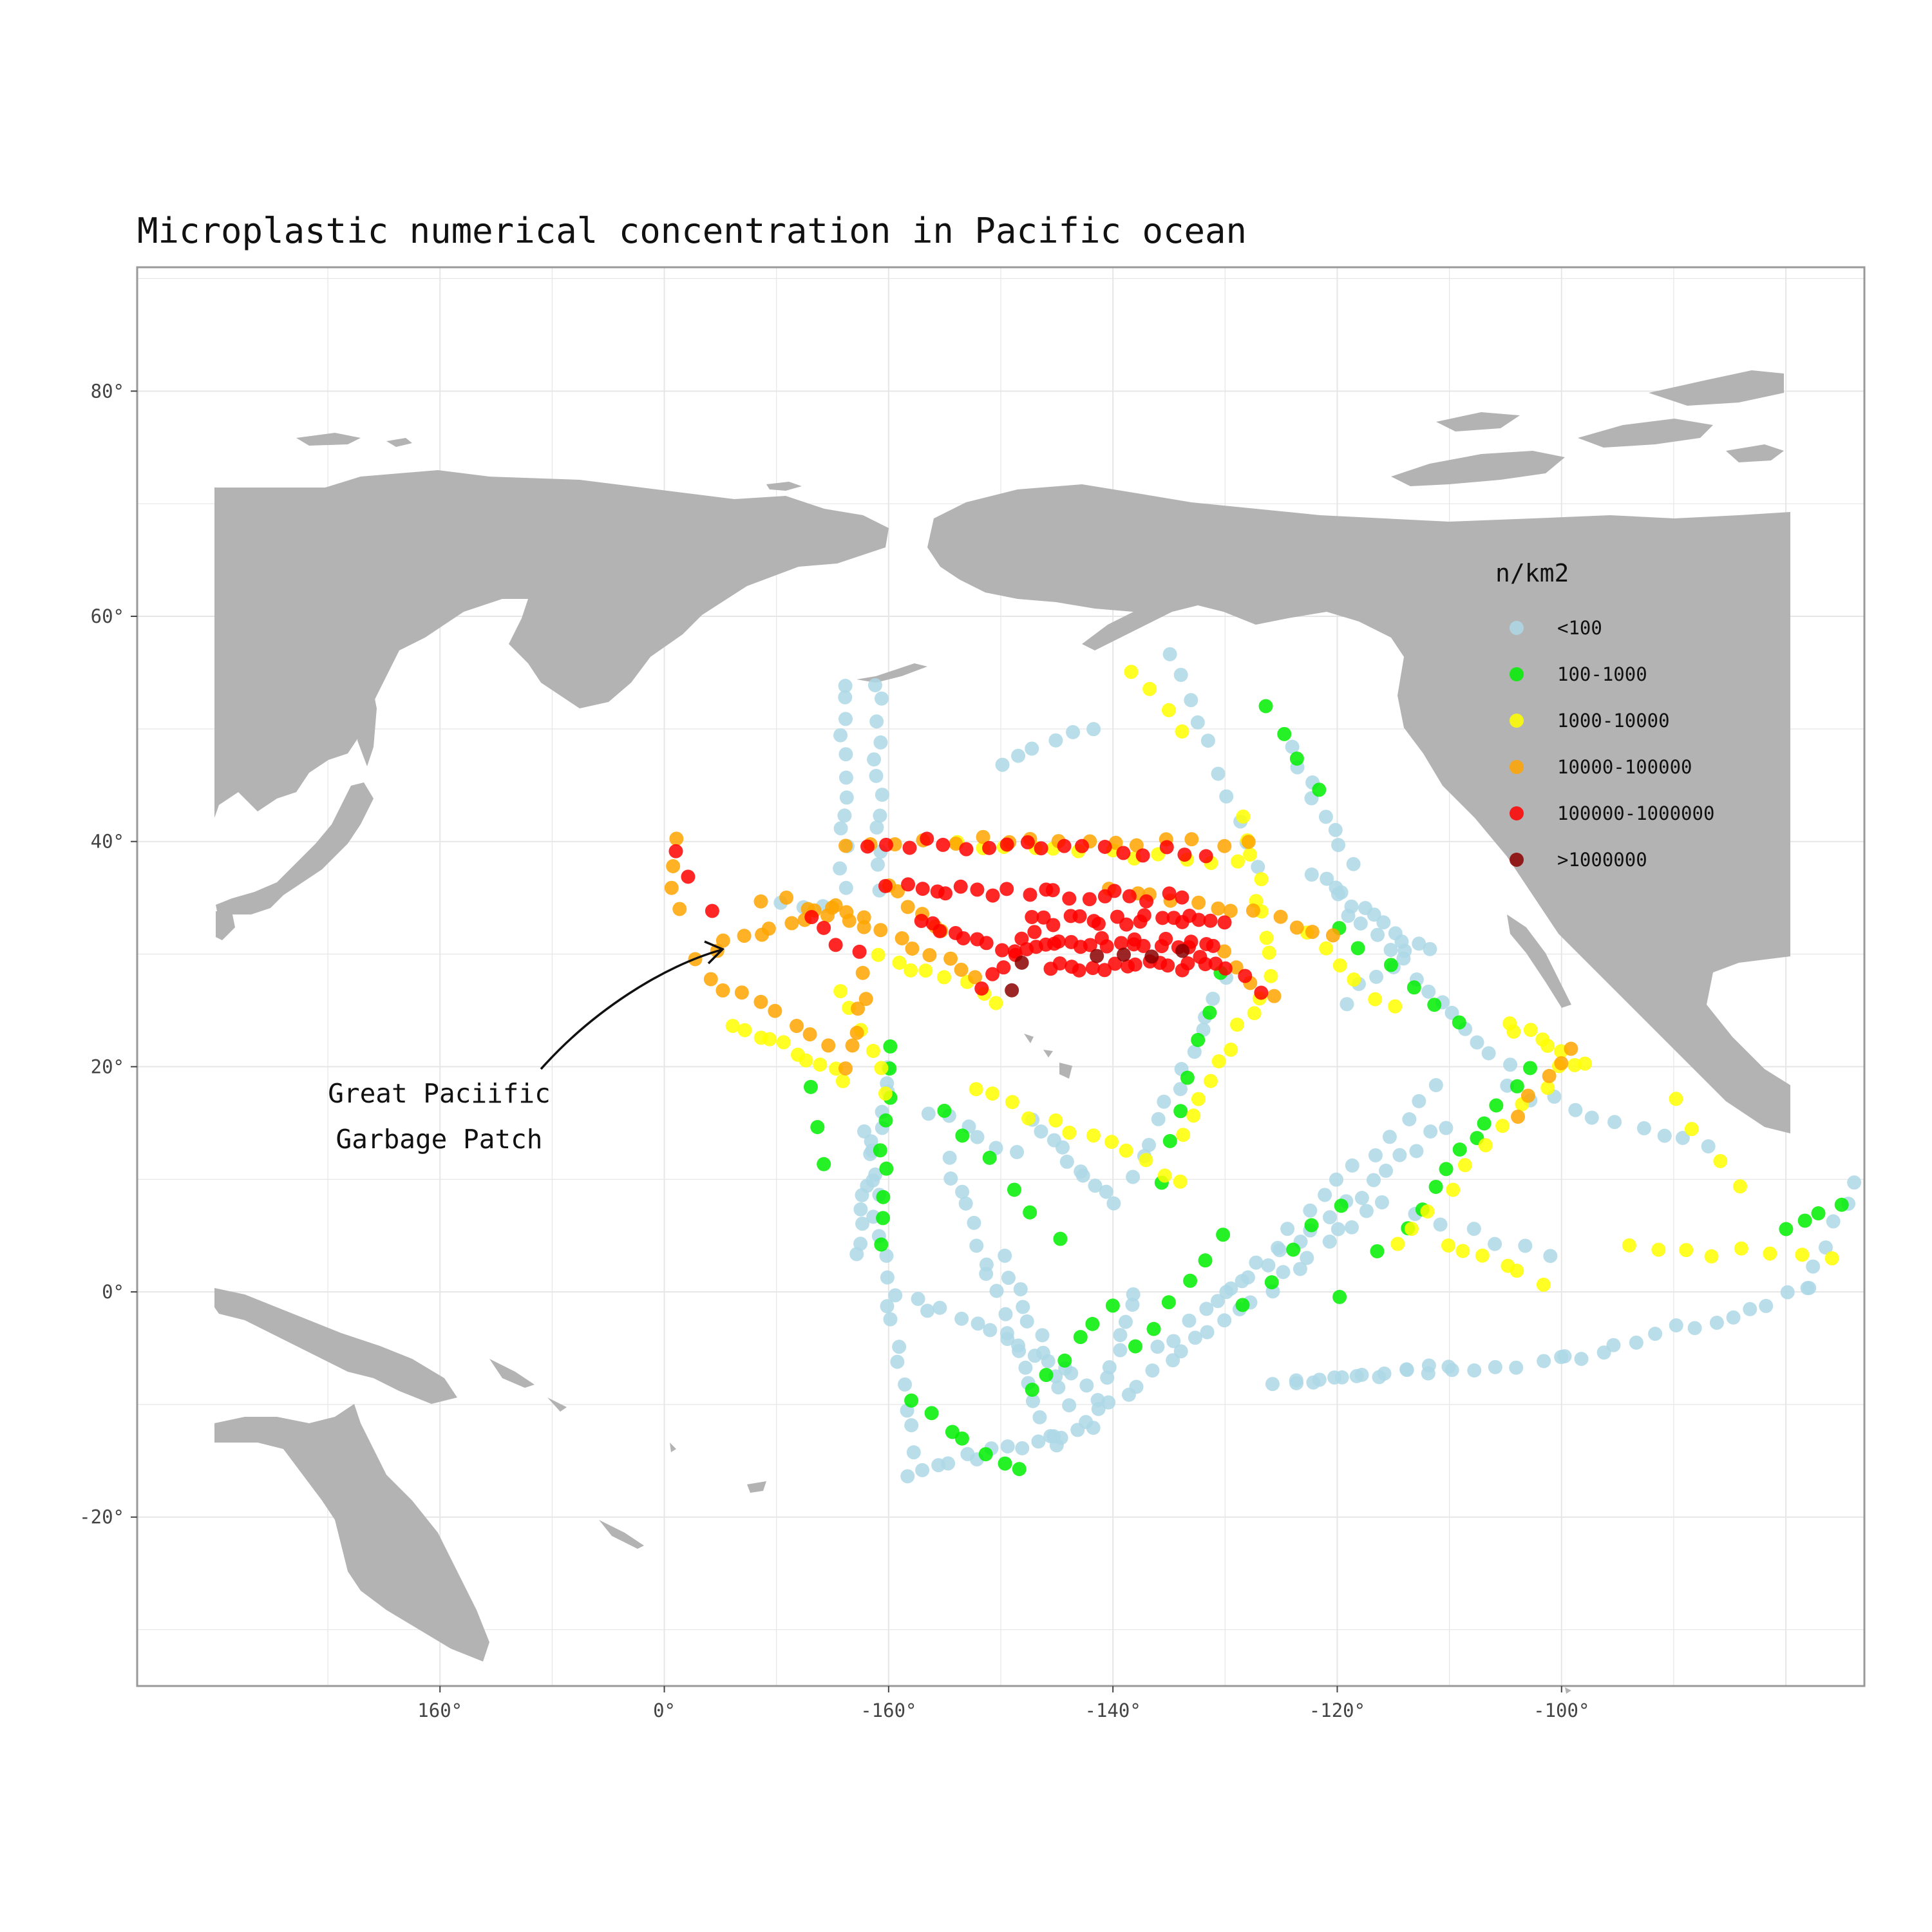 Image resolution: width=1932 pixels, height=1932 pixels. I want to click on x-tick-label: 0°, so click(664, 1710).